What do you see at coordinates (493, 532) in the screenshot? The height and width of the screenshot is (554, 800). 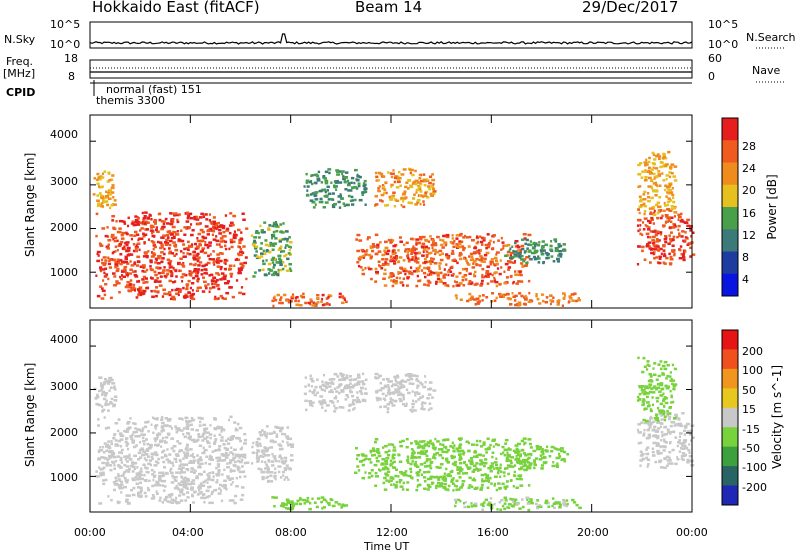 I see `time-tick-16: 16:00` at bounding box center [493, 532].